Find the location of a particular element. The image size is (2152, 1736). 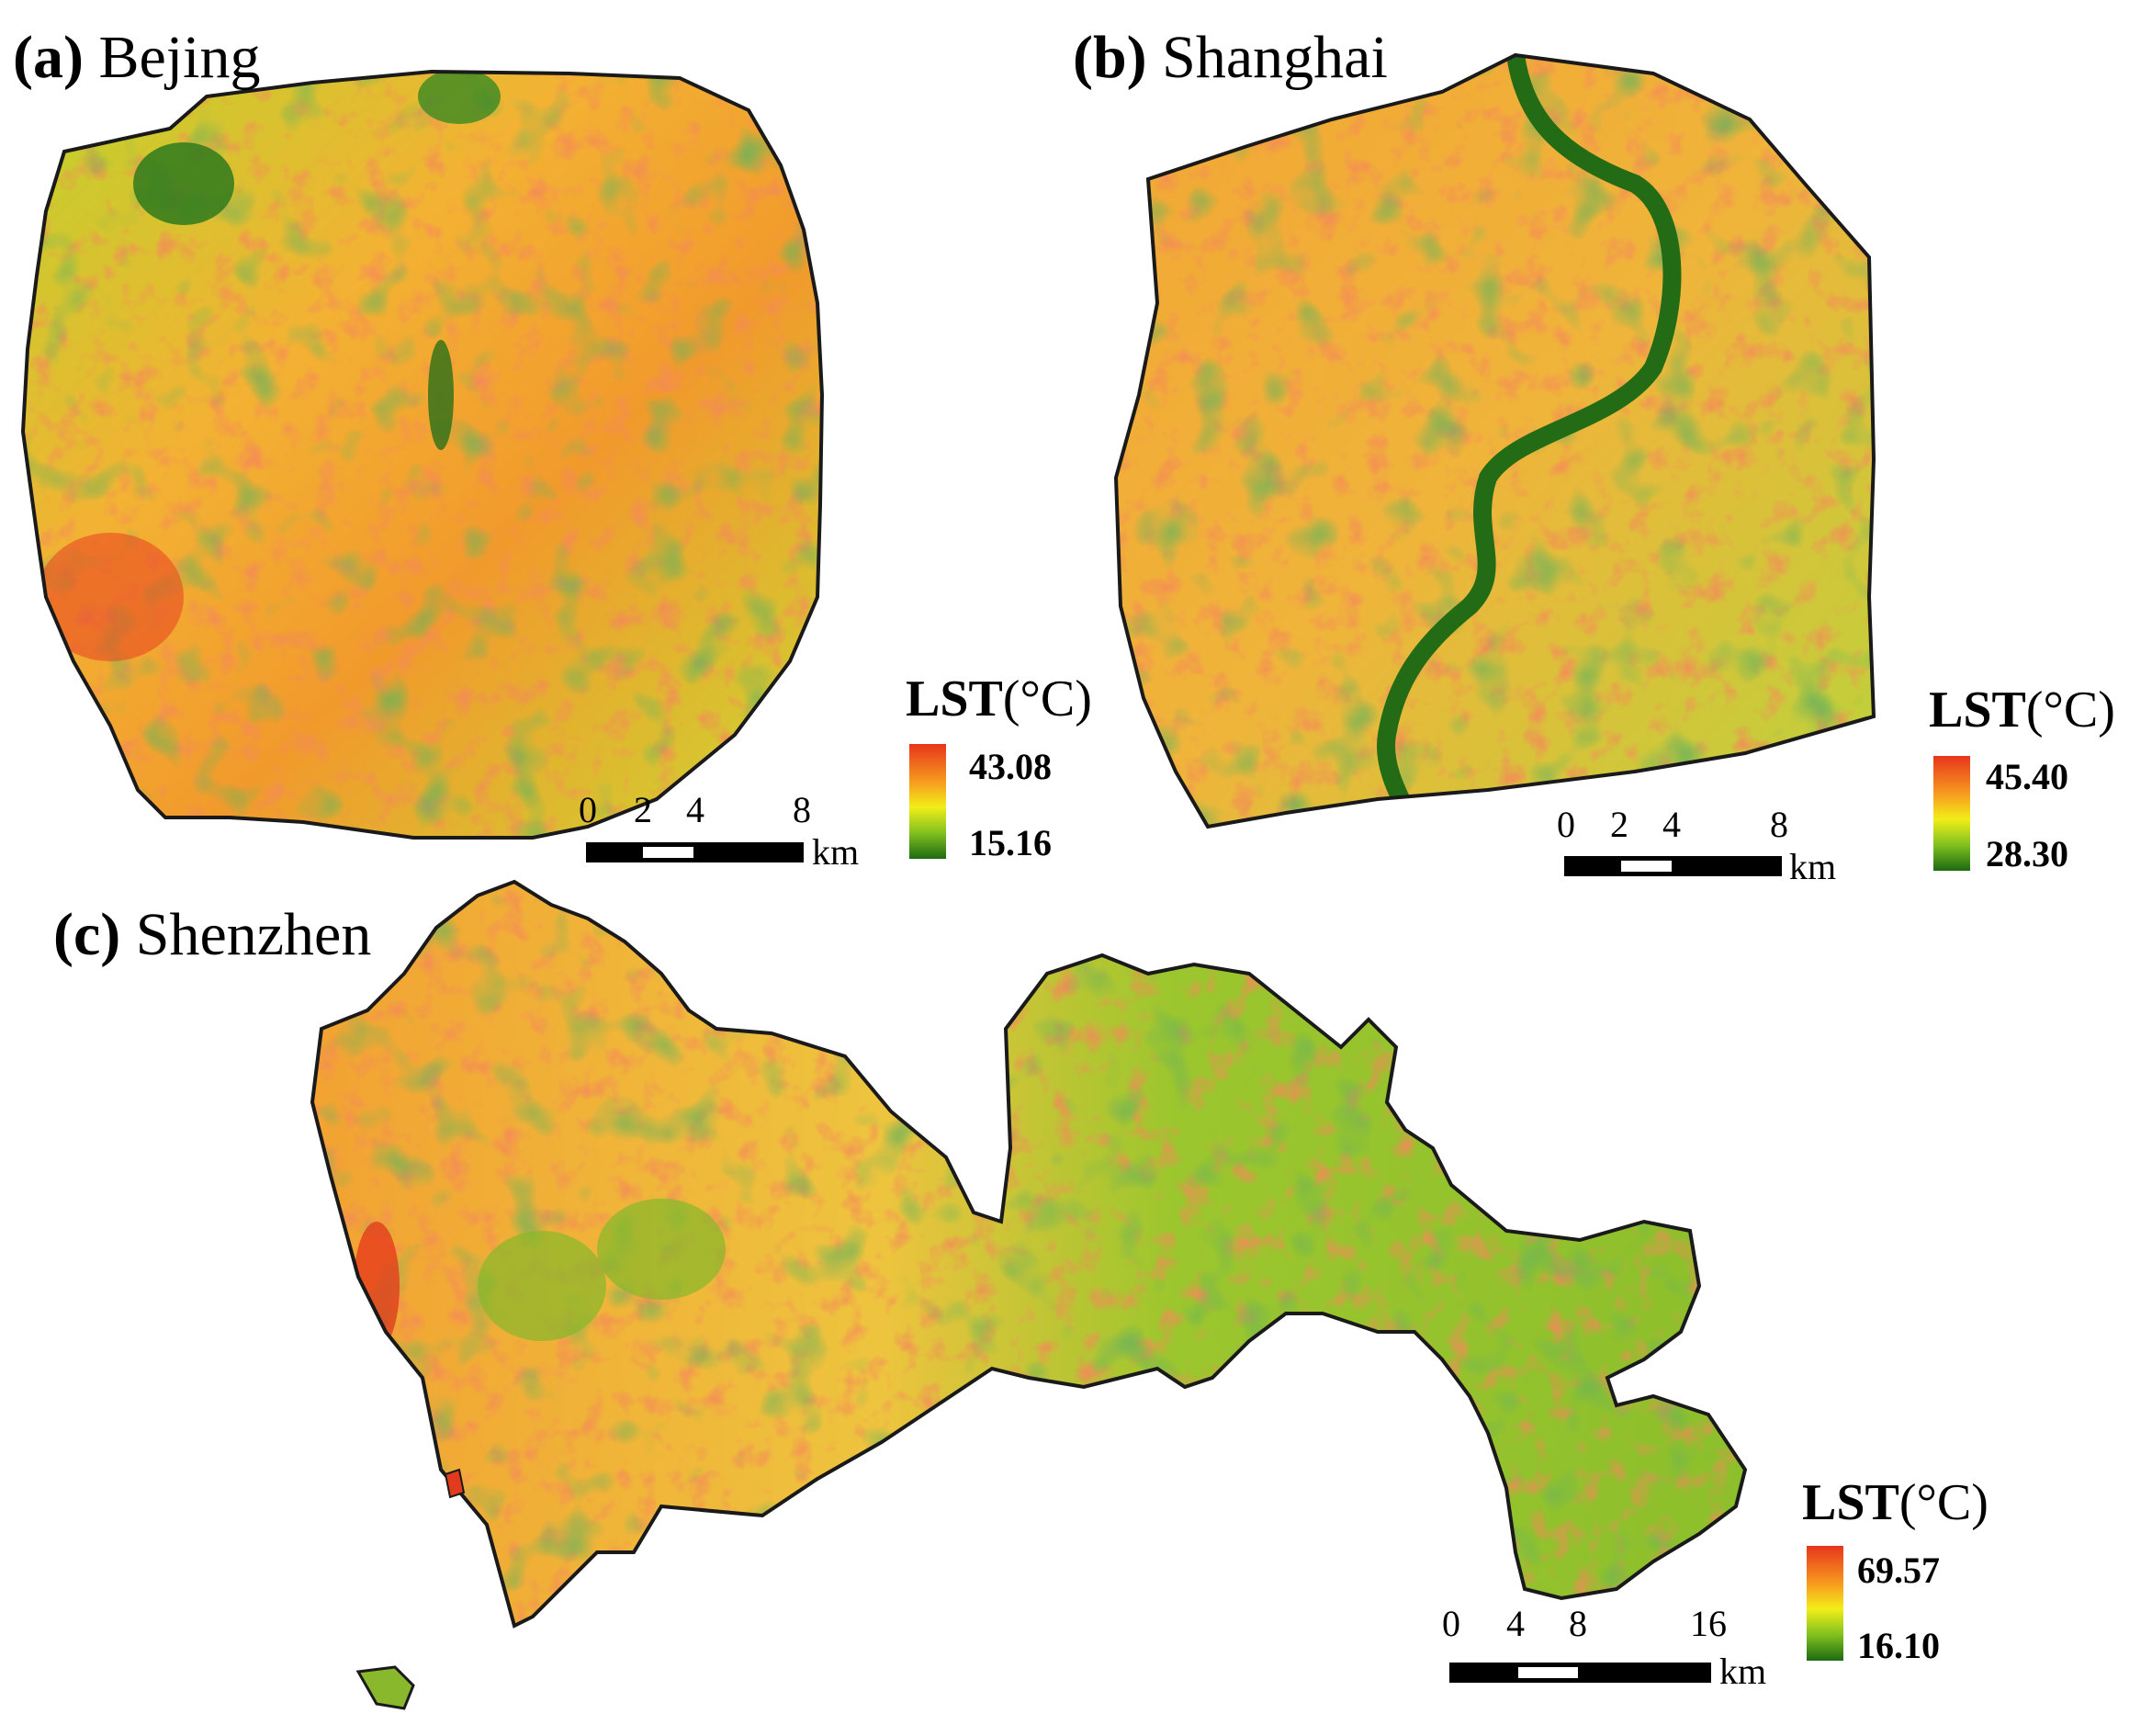

scalebar-c-unit: km is located at coordinates (1743, 1671).